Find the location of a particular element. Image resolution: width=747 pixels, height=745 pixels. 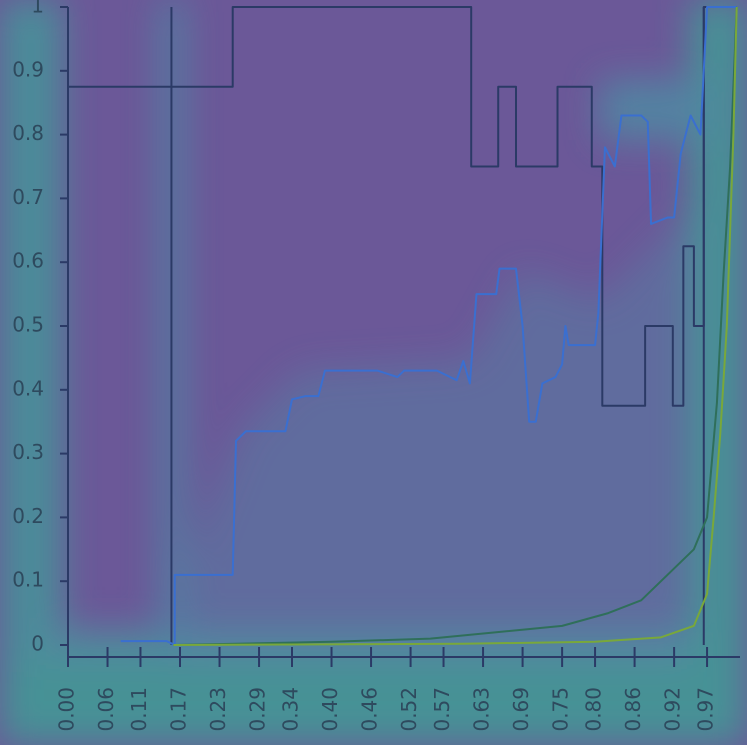

x-tick-label: 0.92 is located at coordinates (673, 709).